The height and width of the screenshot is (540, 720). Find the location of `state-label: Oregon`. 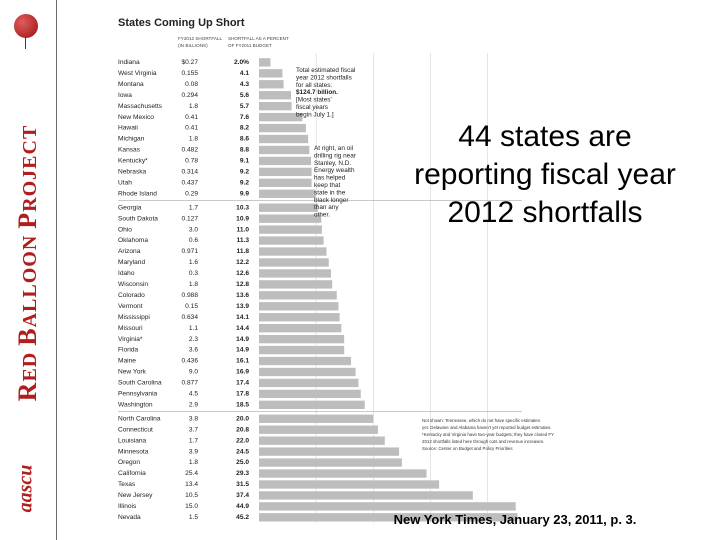

state-label: Oregon is located at coordinates (129, 462).